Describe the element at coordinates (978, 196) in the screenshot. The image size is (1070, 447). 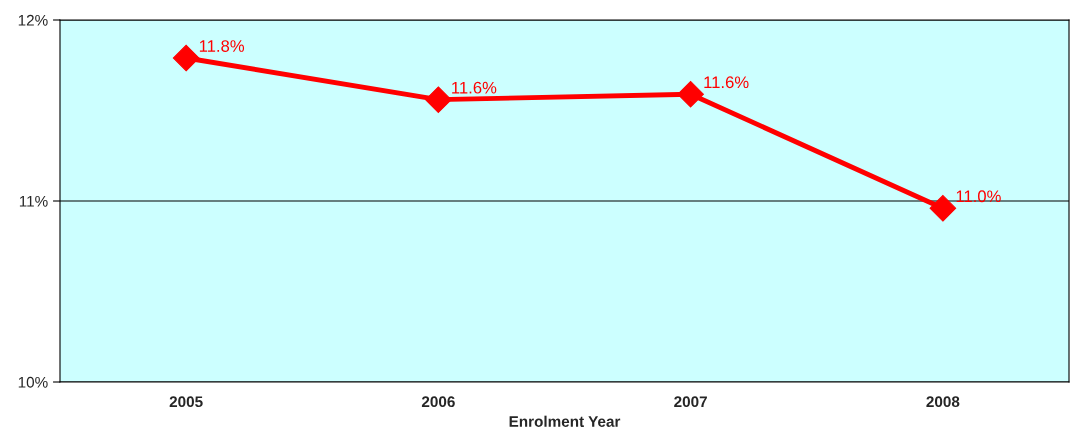
I see `data-label: 11.0%` at that location.